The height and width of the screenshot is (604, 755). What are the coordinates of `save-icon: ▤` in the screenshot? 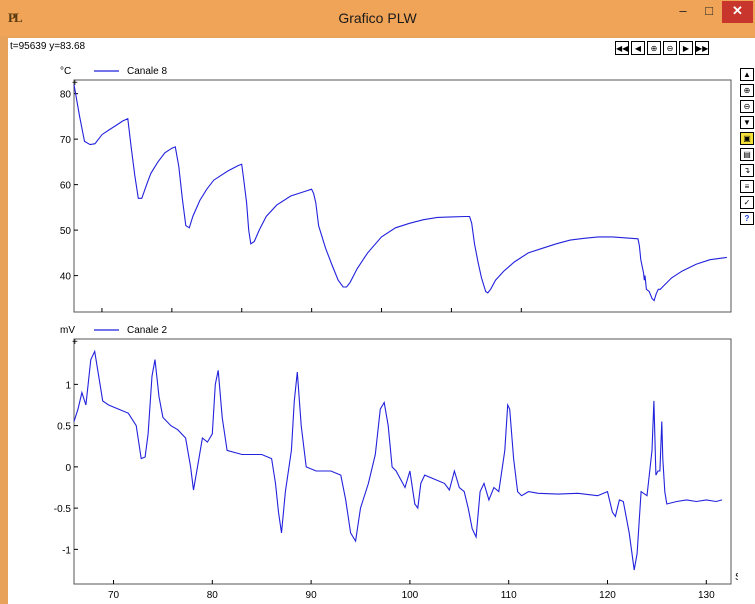 It's located at (747, 154).